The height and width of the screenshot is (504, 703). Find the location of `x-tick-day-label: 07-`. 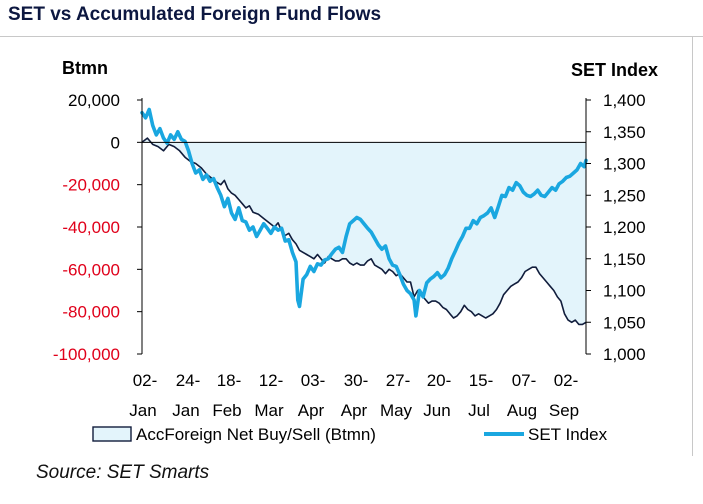

x-tick-day-label: 07- is located at coordinates (524, 380).